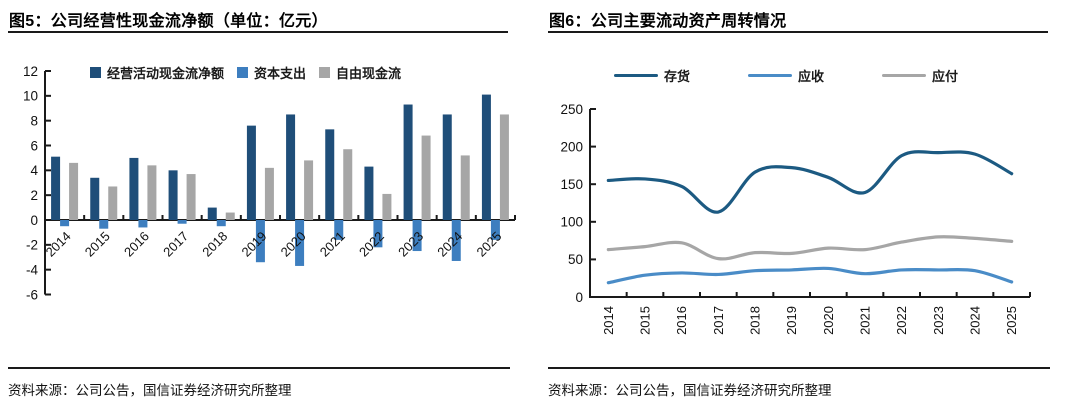 The image size is (1080, 412). I want to click on y-tick-label: -6, so click(32, 294).